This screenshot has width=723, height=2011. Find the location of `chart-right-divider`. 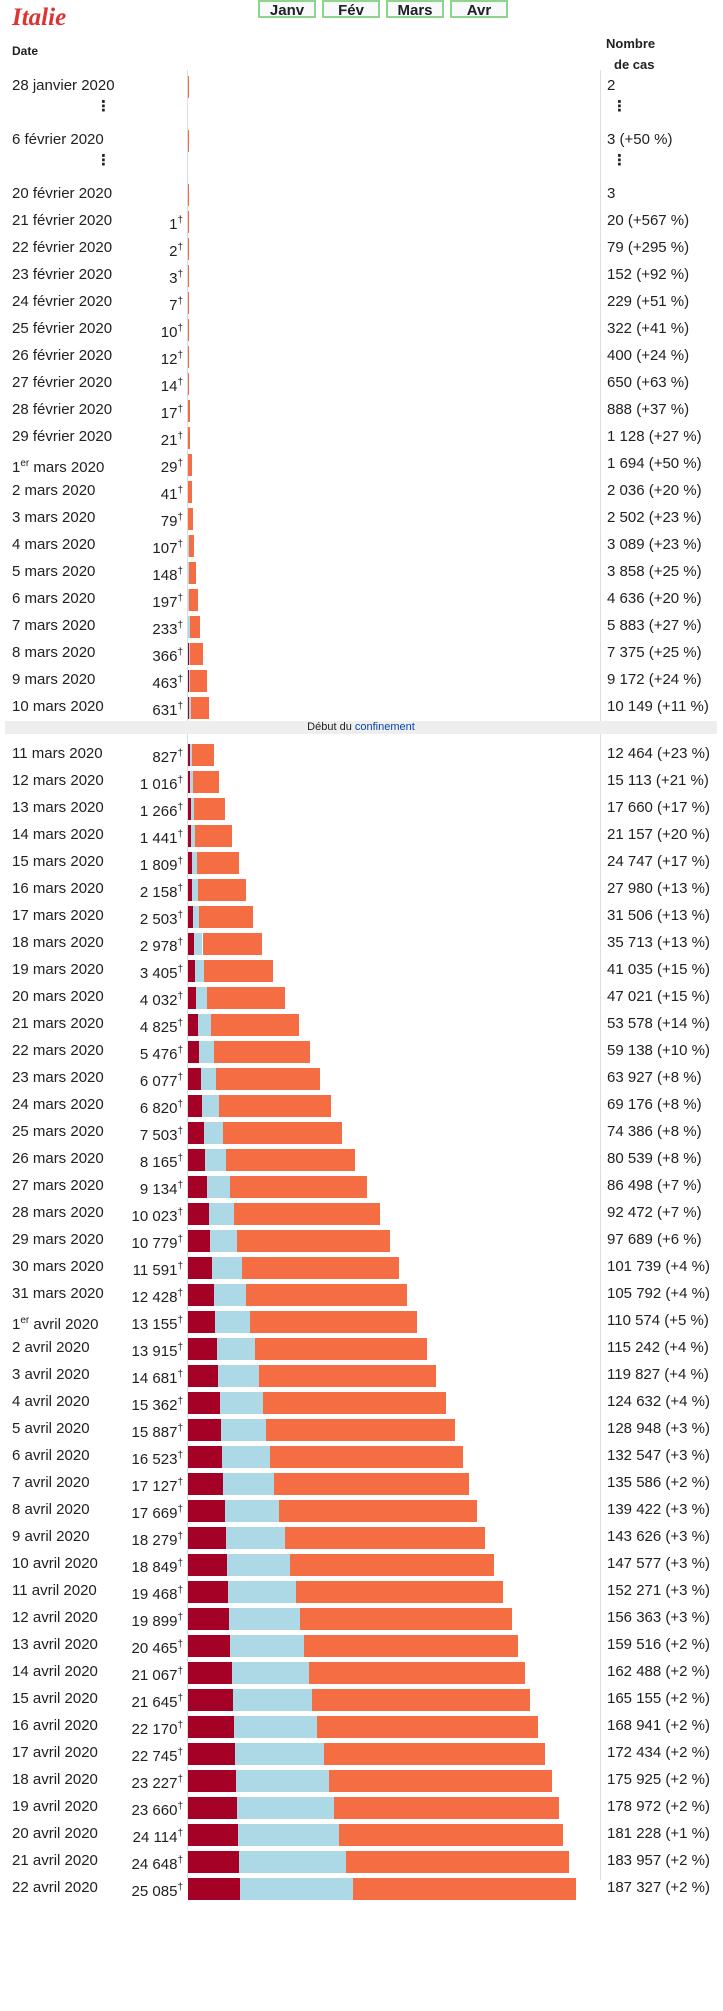

chart-right-divider is located at coordinates (600, 975).